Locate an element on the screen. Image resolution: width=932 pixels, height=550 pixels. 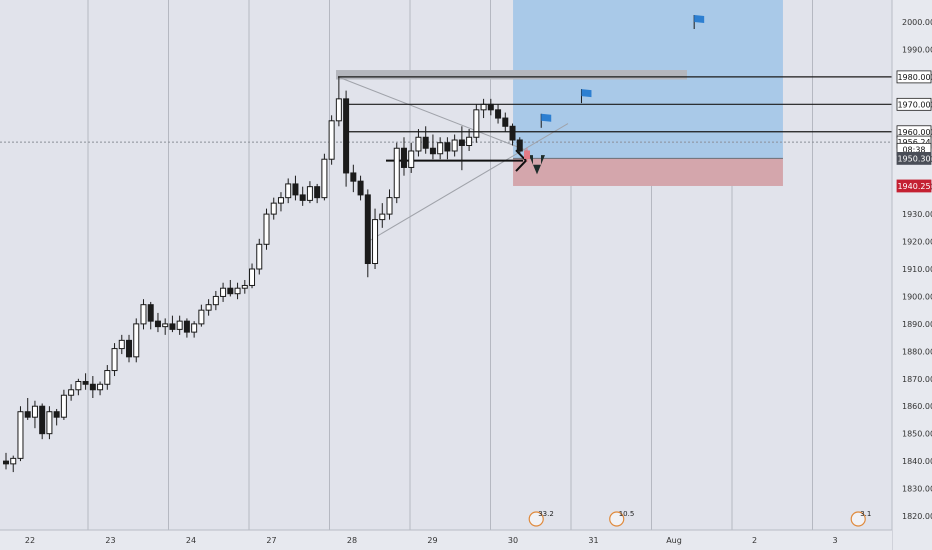
svg-text: 1980.00 is located at coordinates (913, 77).